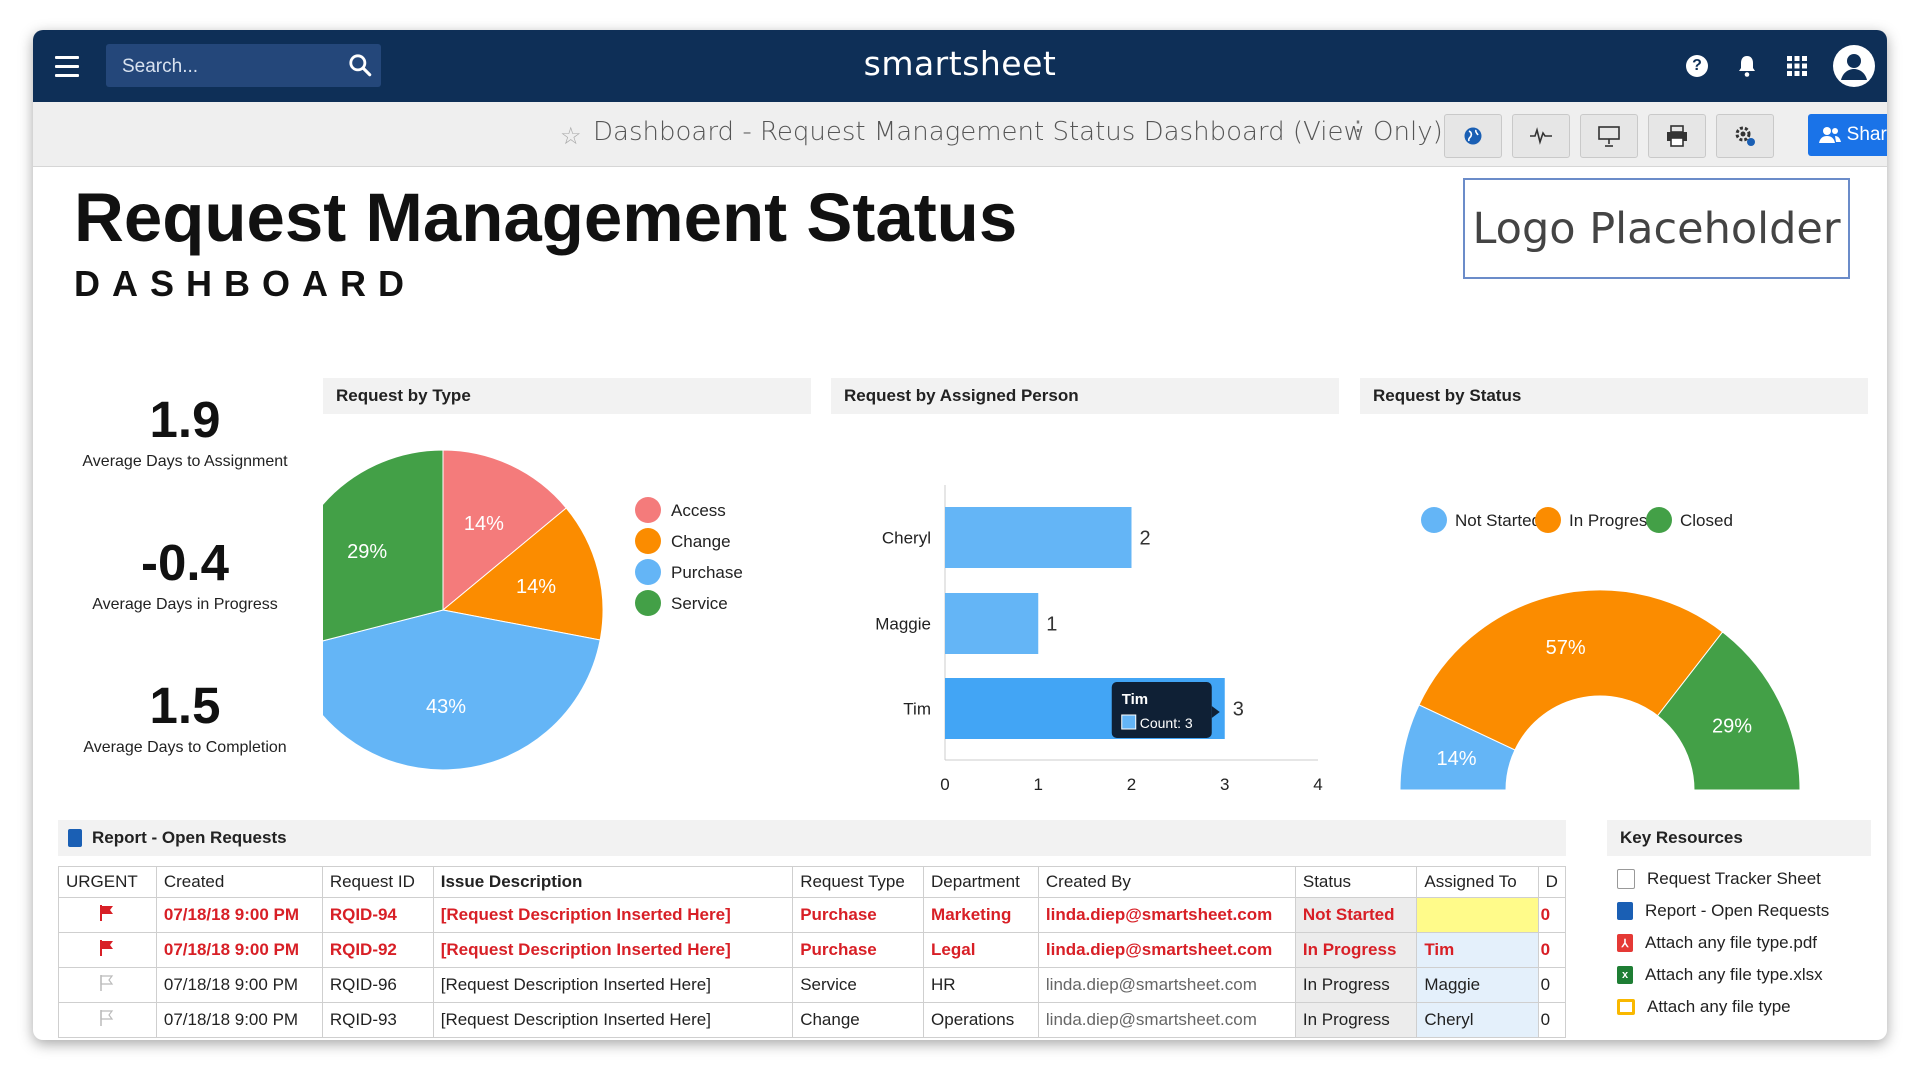 This screenshot has width=1920, height=1076. What do you see at coordinates (1697, 66) in the screenshot?
I see `help-icon: ?` at bounding box center [1697, 66].